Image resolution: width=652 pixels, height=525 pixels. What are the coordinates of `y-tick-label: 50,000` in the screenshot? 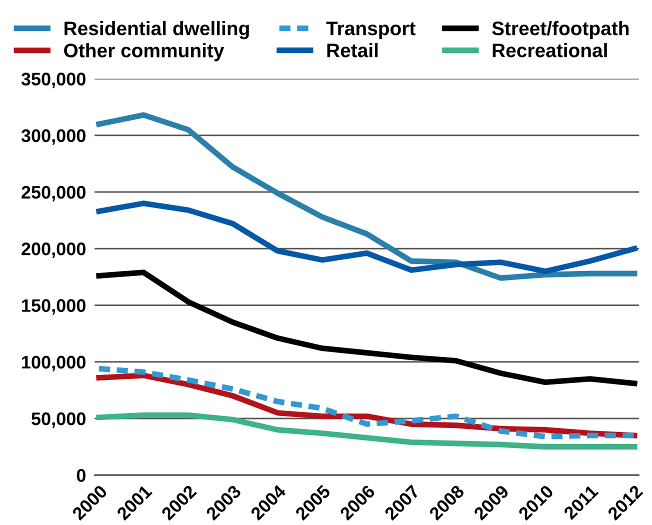 It's located at (59, 420).